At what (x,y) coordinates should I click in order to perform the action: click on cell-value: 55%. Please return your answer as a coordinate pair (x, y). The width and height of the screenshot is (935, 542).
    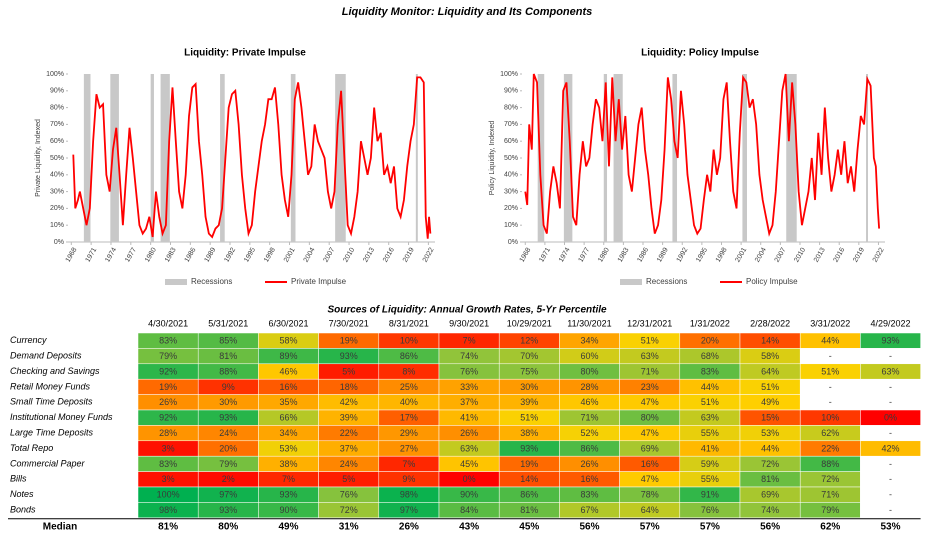
    Looking at the image, I should click on (710, 479).